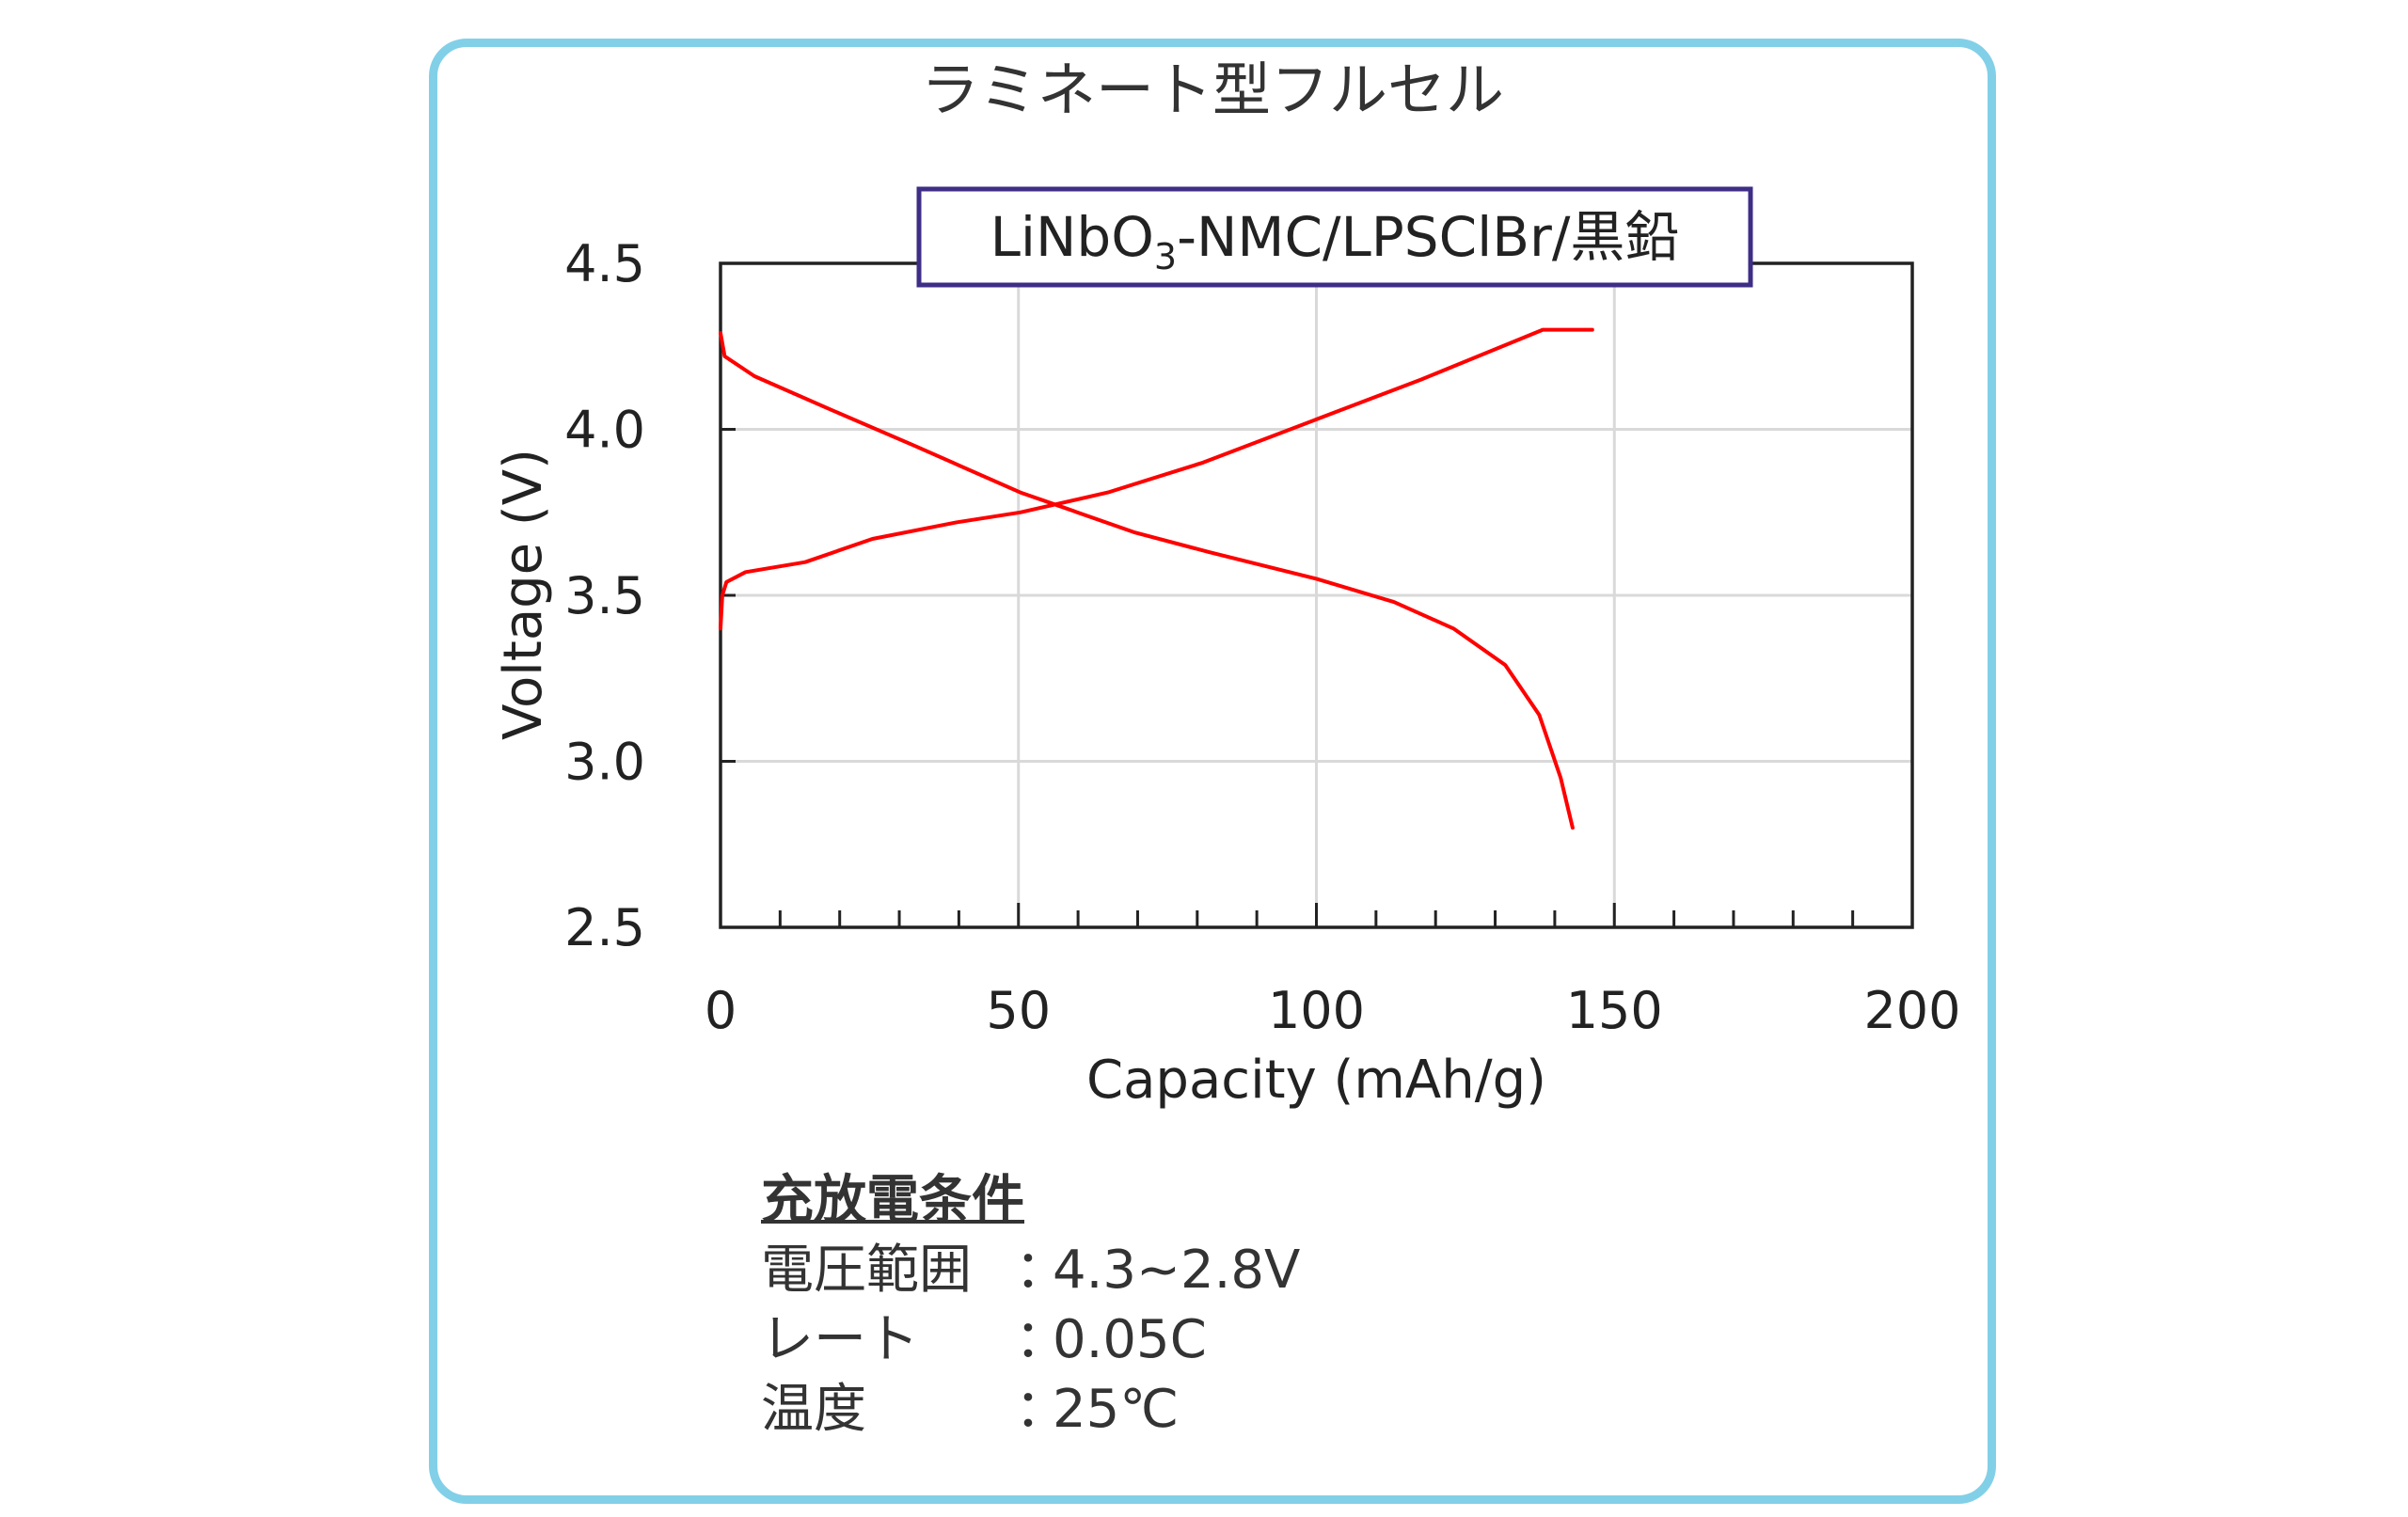 This screenshot has width=2408, height=1517. I want to click on condition-row-temperature: 温度 ：25℃, so click(970, 1410).